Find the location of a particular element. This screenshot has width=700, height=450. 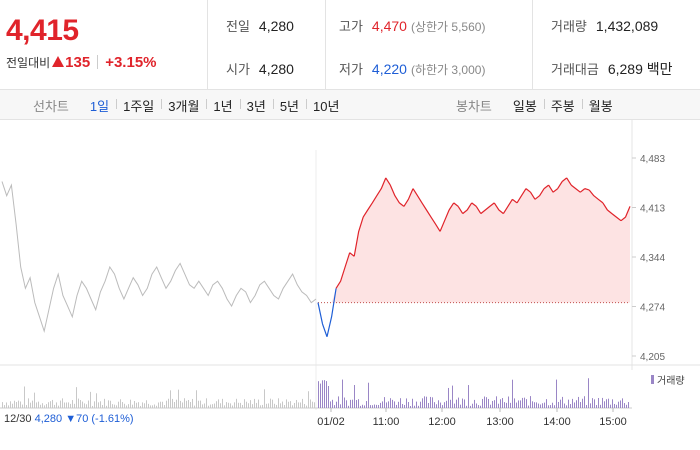

volume-swatch is located at coordinates (652, 379).